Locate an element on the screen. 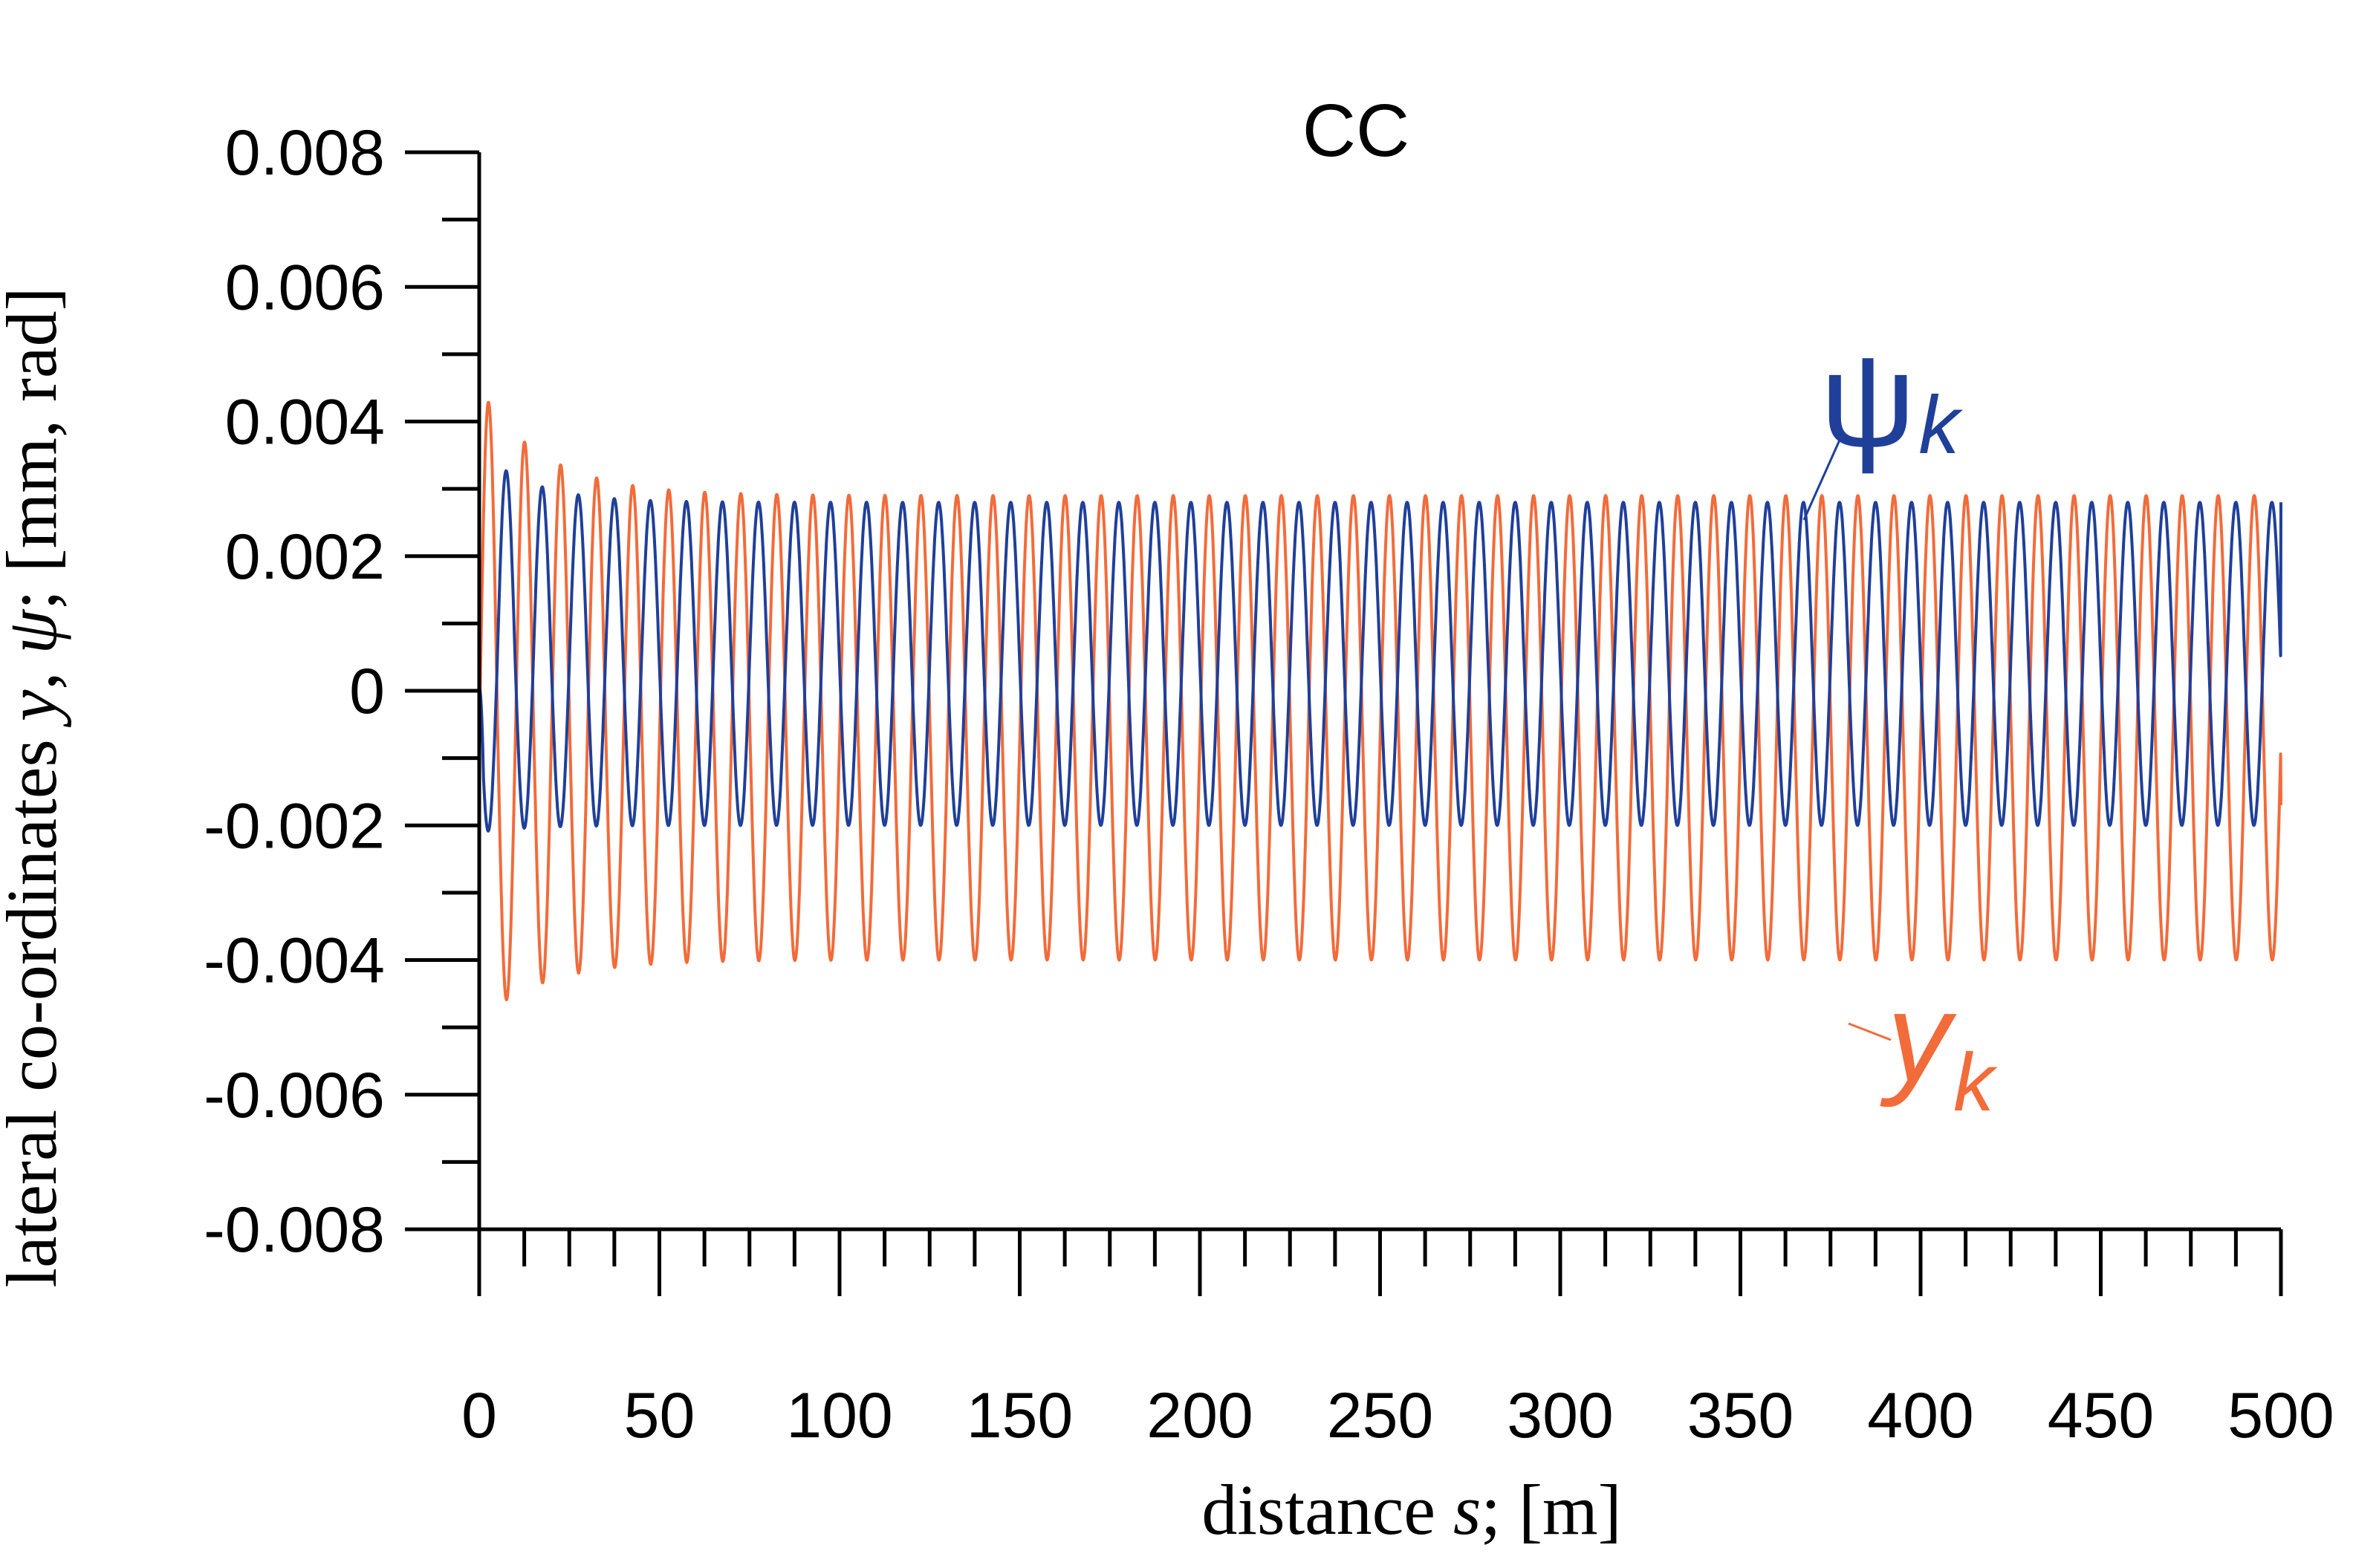  y-tick-label: -0.006 is located at coordinates (294, 1095).